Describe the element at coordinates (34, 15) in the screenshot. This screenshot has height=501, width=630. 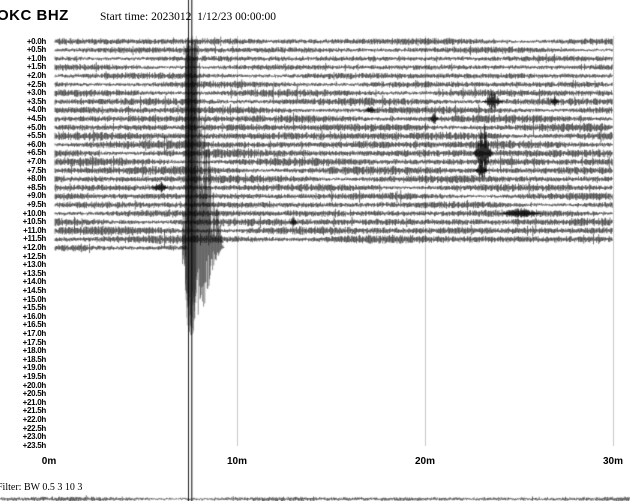
I see `station-code: OKC BHZ` at that location.